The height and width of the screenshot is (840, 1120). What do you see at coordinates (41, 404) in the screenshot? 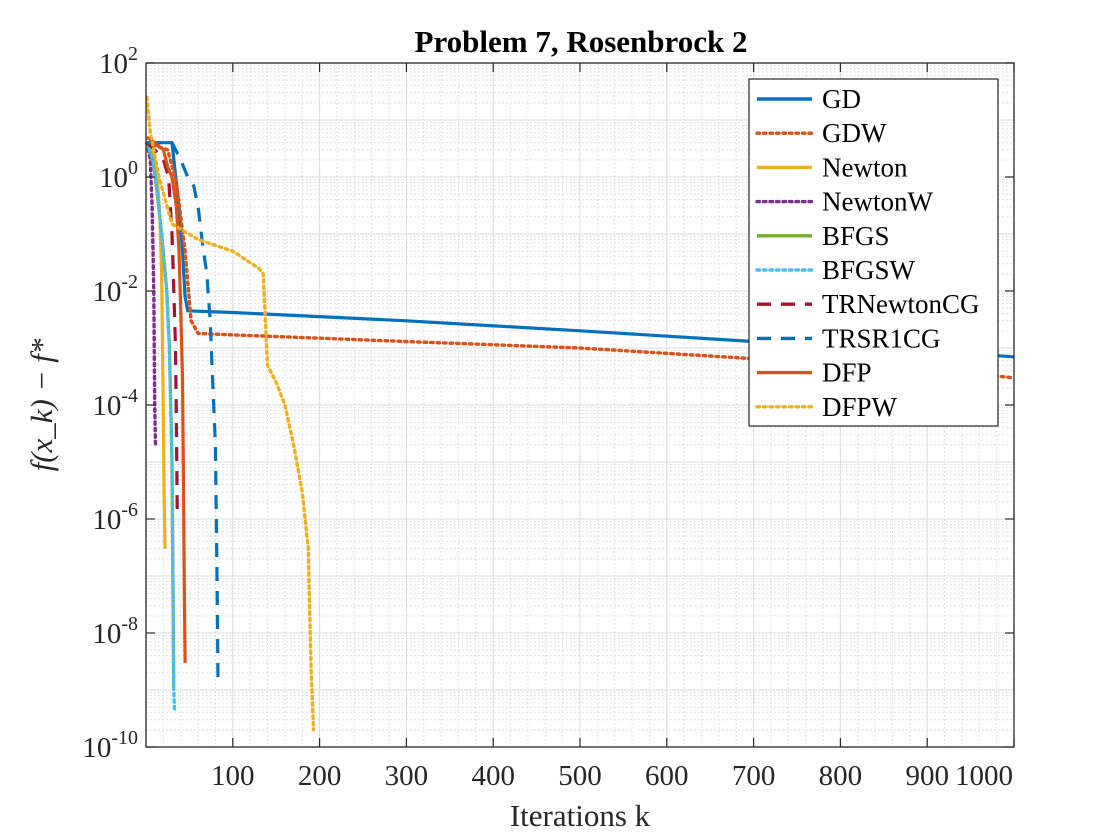
I see `y-axis-label: f(x_k) − f*` at bounding box center [41, 404].